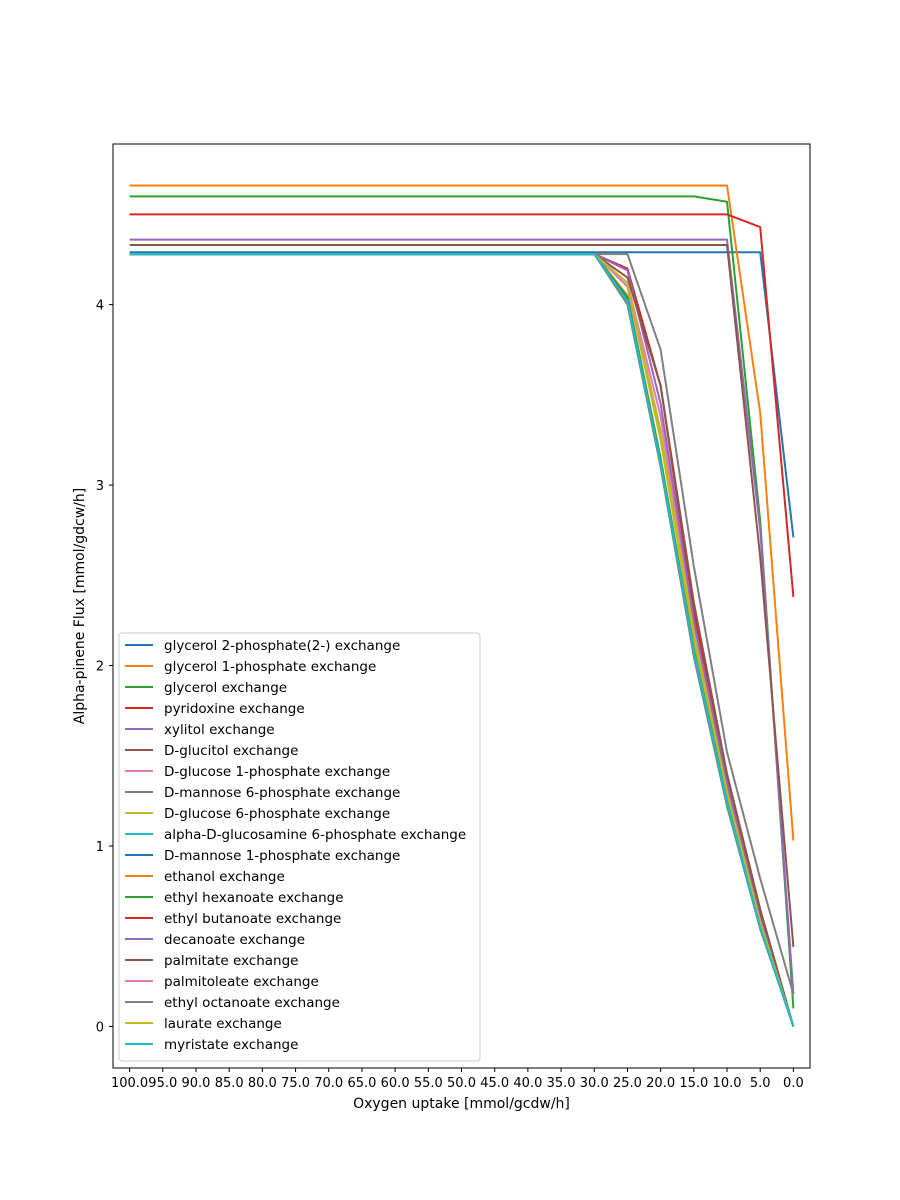 The height and width of the screenshot is (1200, 900). I want to click on legend-entry-label: palmitate exchange, so click(231, 961).